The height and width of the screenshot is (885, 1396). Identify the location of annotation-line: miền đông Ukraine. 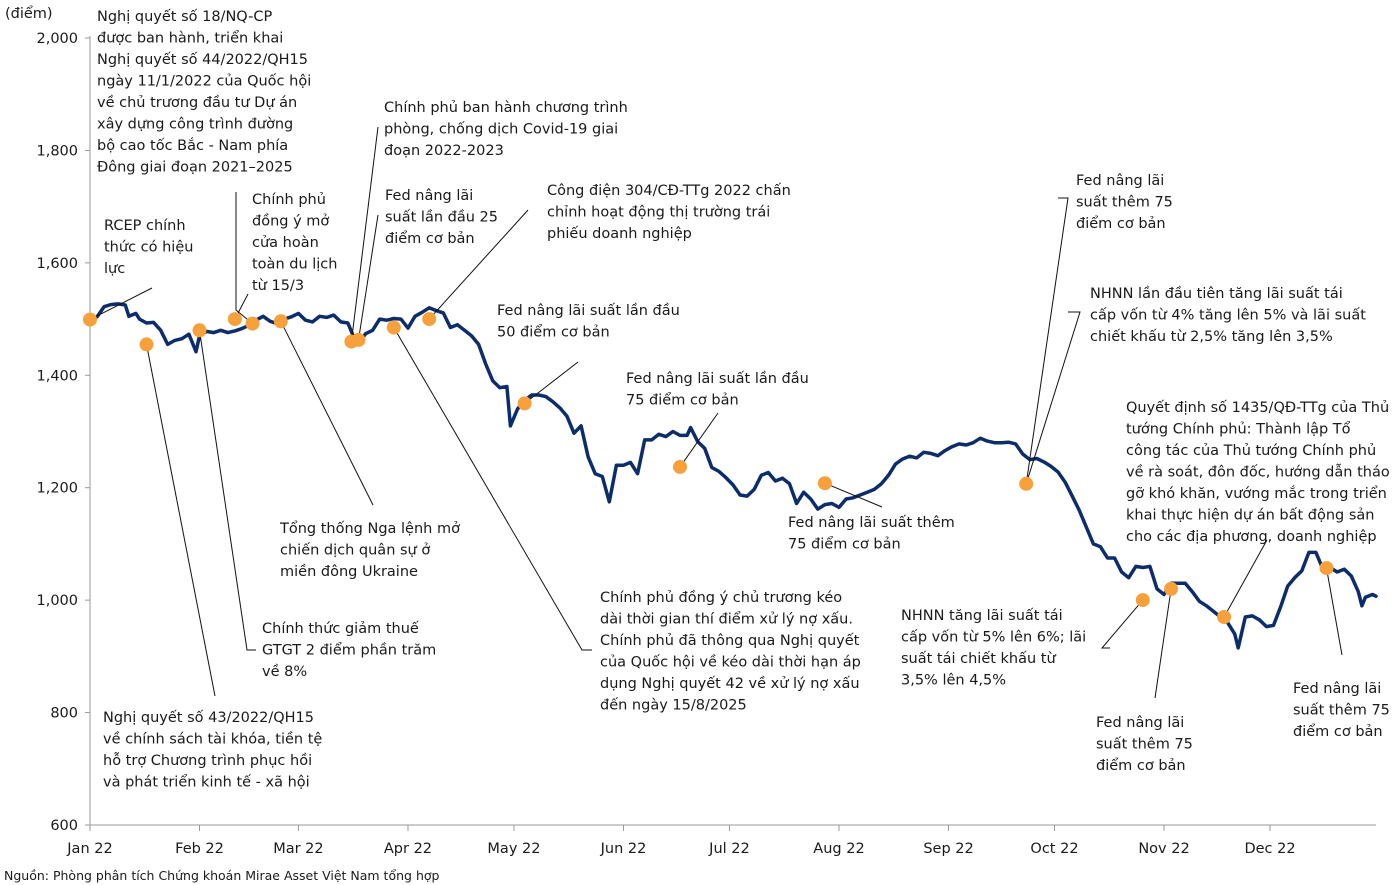
(349, 571).